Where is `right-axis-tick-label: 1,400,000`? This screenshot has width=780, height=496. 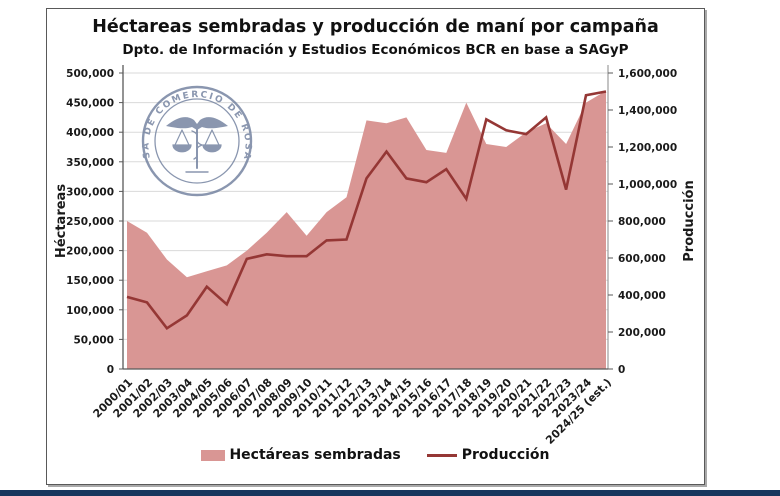
right-axis-tick-label: 1,400,000 is located at coordinates (647, 111).